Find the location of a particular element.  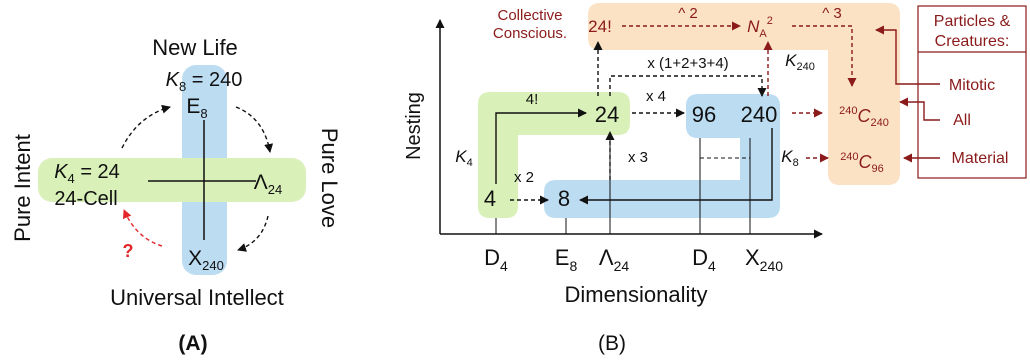

legend-title-2: Creatures: is located at coordinates (972, 41).